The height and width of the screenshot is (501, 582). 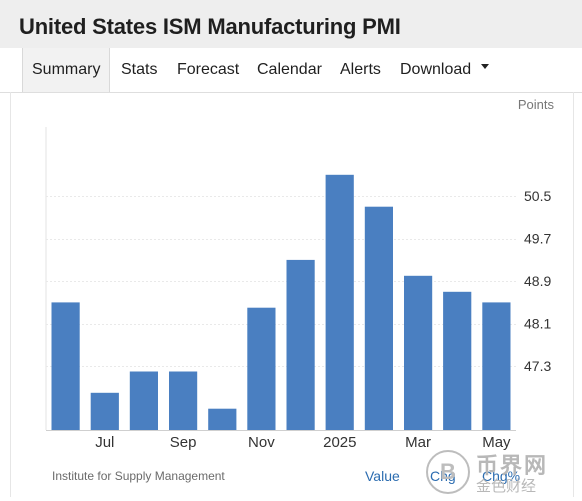 What do you see at coordinates (537, 366) in the screenshot?
I see `y-tick-label: 47.3` at bounding box center [537, 366].